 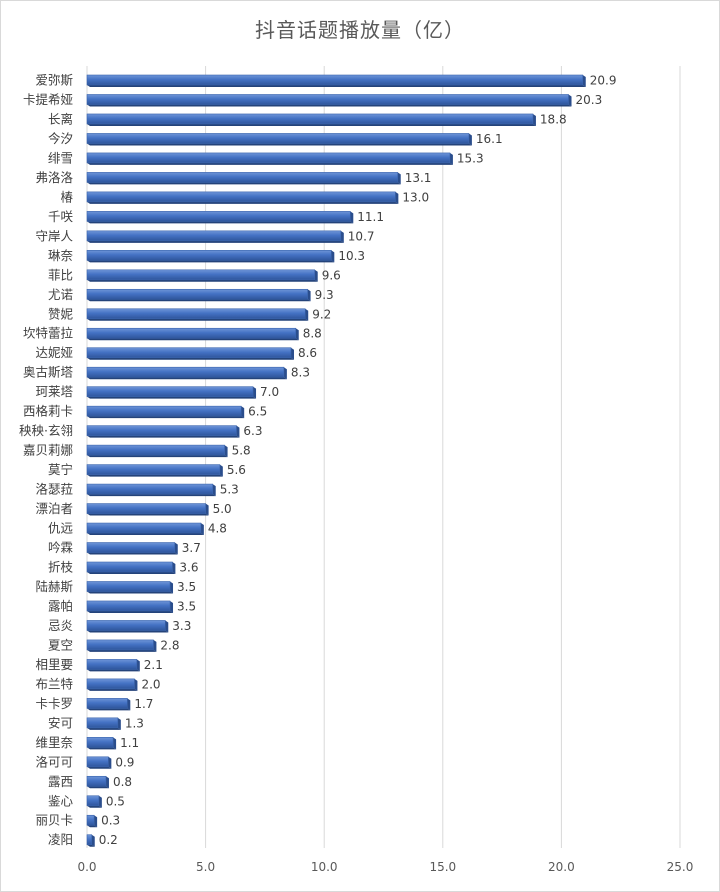 What do you see at coordinates (217, 529) in the screenshot?
I see `value-label: 4.8` at bounding box center [217, 529].